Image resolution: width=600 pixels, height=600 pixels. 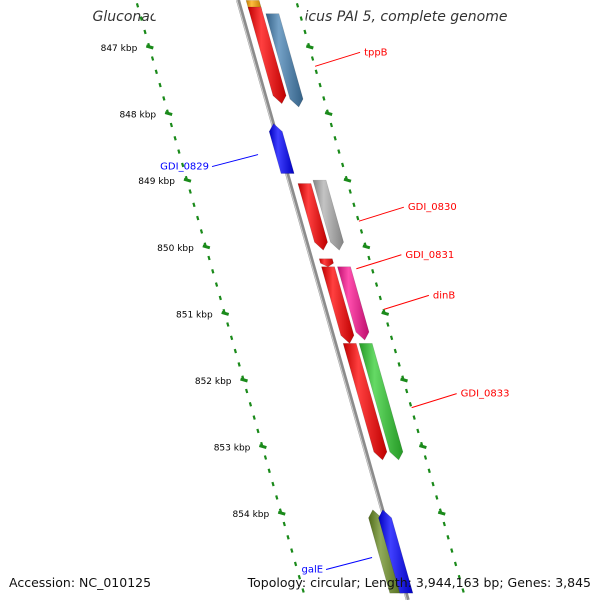 What do you see at coordinates (232, 449) in the screenshot?
I see `tick-label: 853 kbp` at bounding box center [232, 449].